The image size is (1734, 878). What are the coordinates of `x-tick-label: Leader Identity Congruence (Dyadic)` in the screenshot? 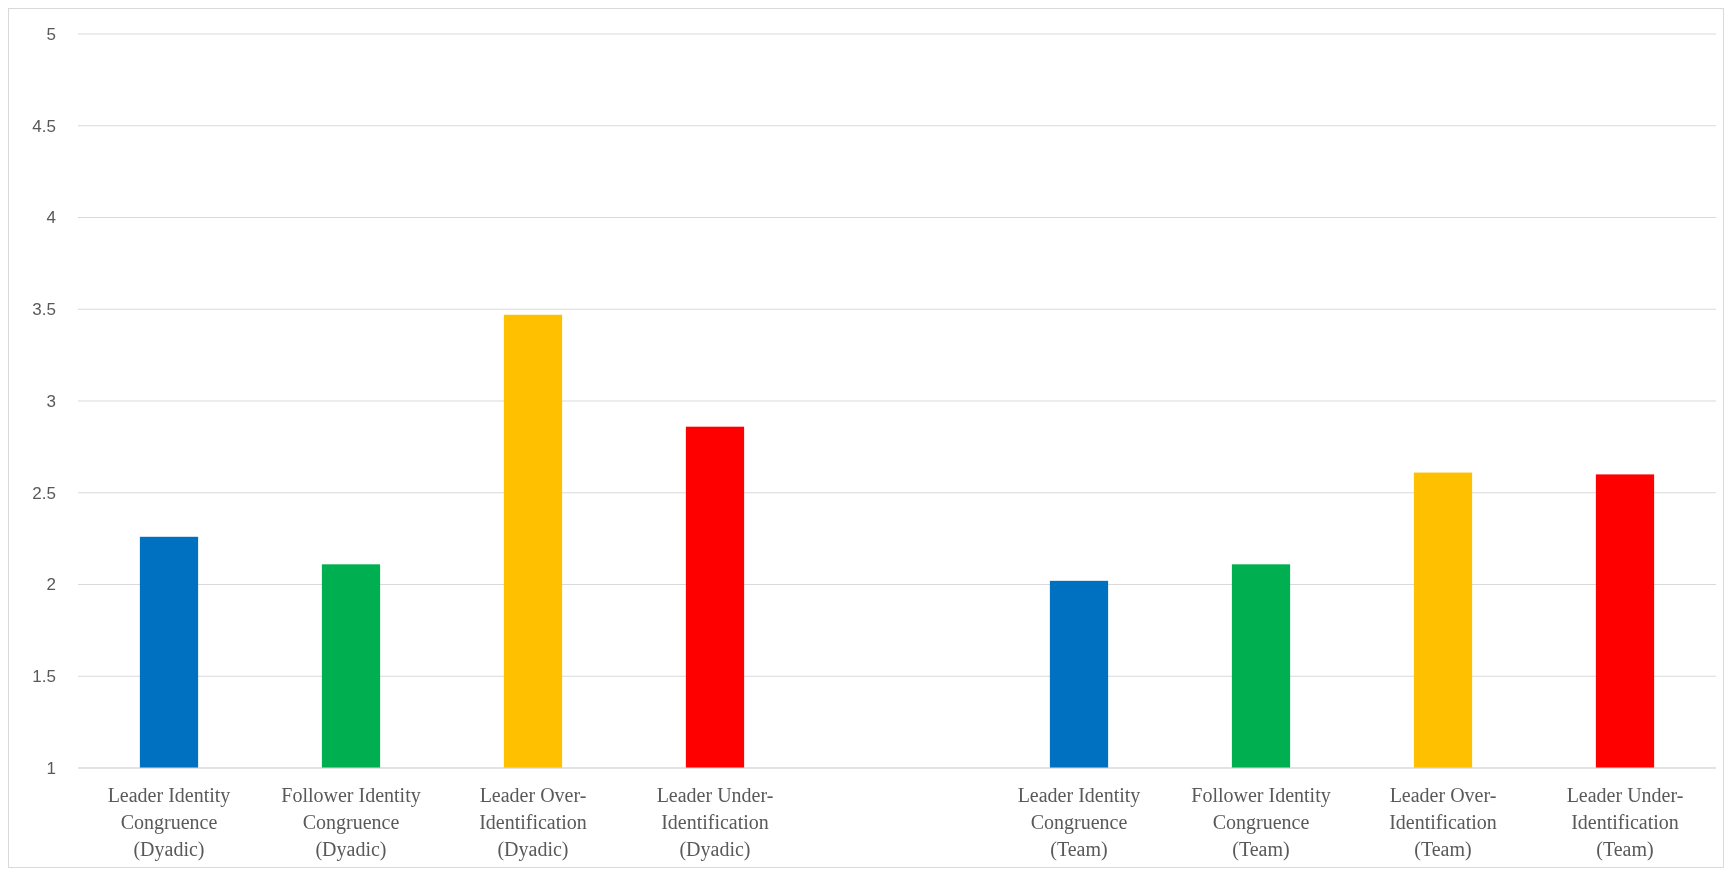 It's located at (169, 822).